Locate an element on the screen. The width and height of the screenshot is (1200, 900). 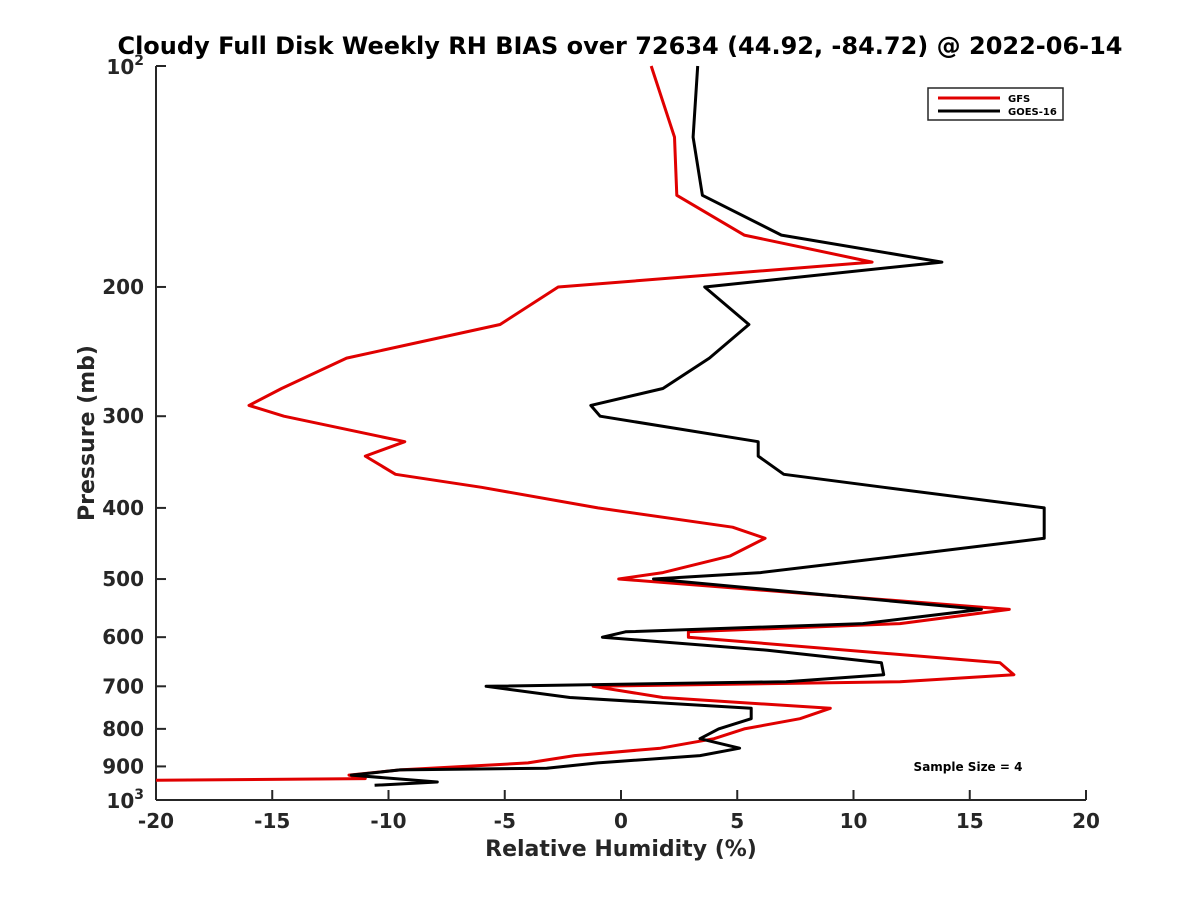
x-tick-label: 15 is located at coordinates (970, 821).